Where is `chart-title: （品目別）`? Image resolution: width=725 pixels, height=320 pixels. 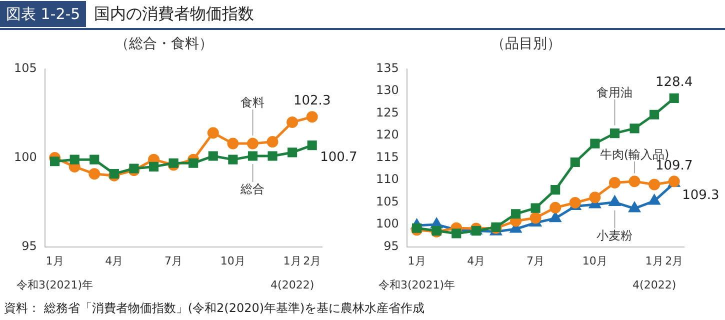
chart-title: （品目別） is located at coordinates (526, 44).